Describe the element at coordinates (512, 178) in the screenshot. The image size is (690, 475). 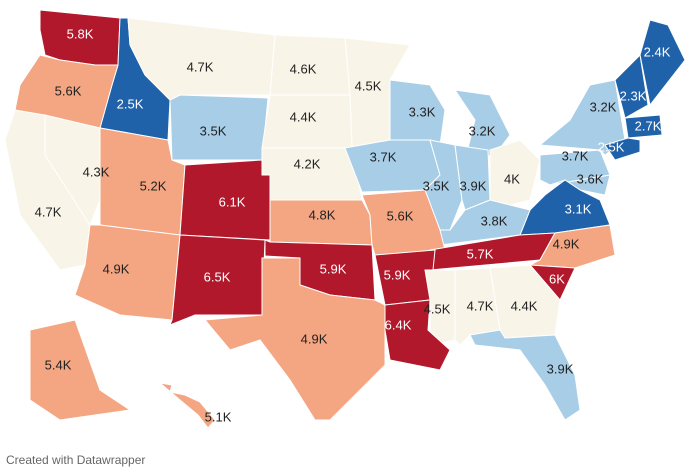
I see `region-label: 4K` at that location.